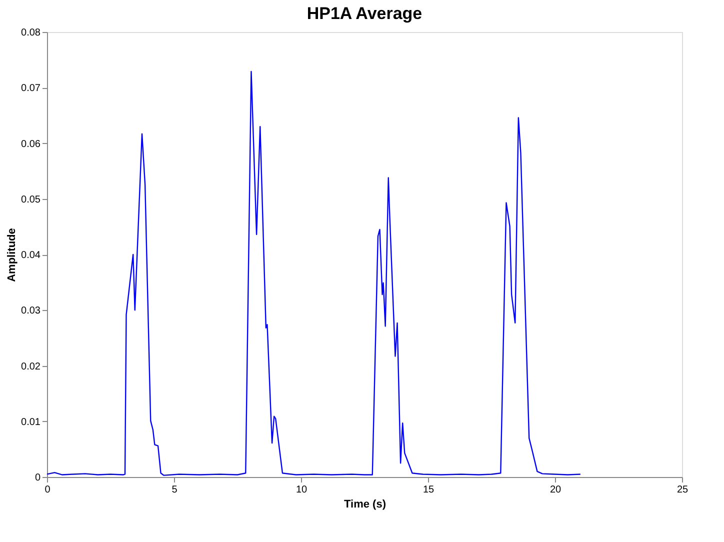 The height and width of the screenshot is (542, 724). Describe the element at coordinates (31, 311) in the screenshot. I see `y-tick-label: 0.03` at that location.